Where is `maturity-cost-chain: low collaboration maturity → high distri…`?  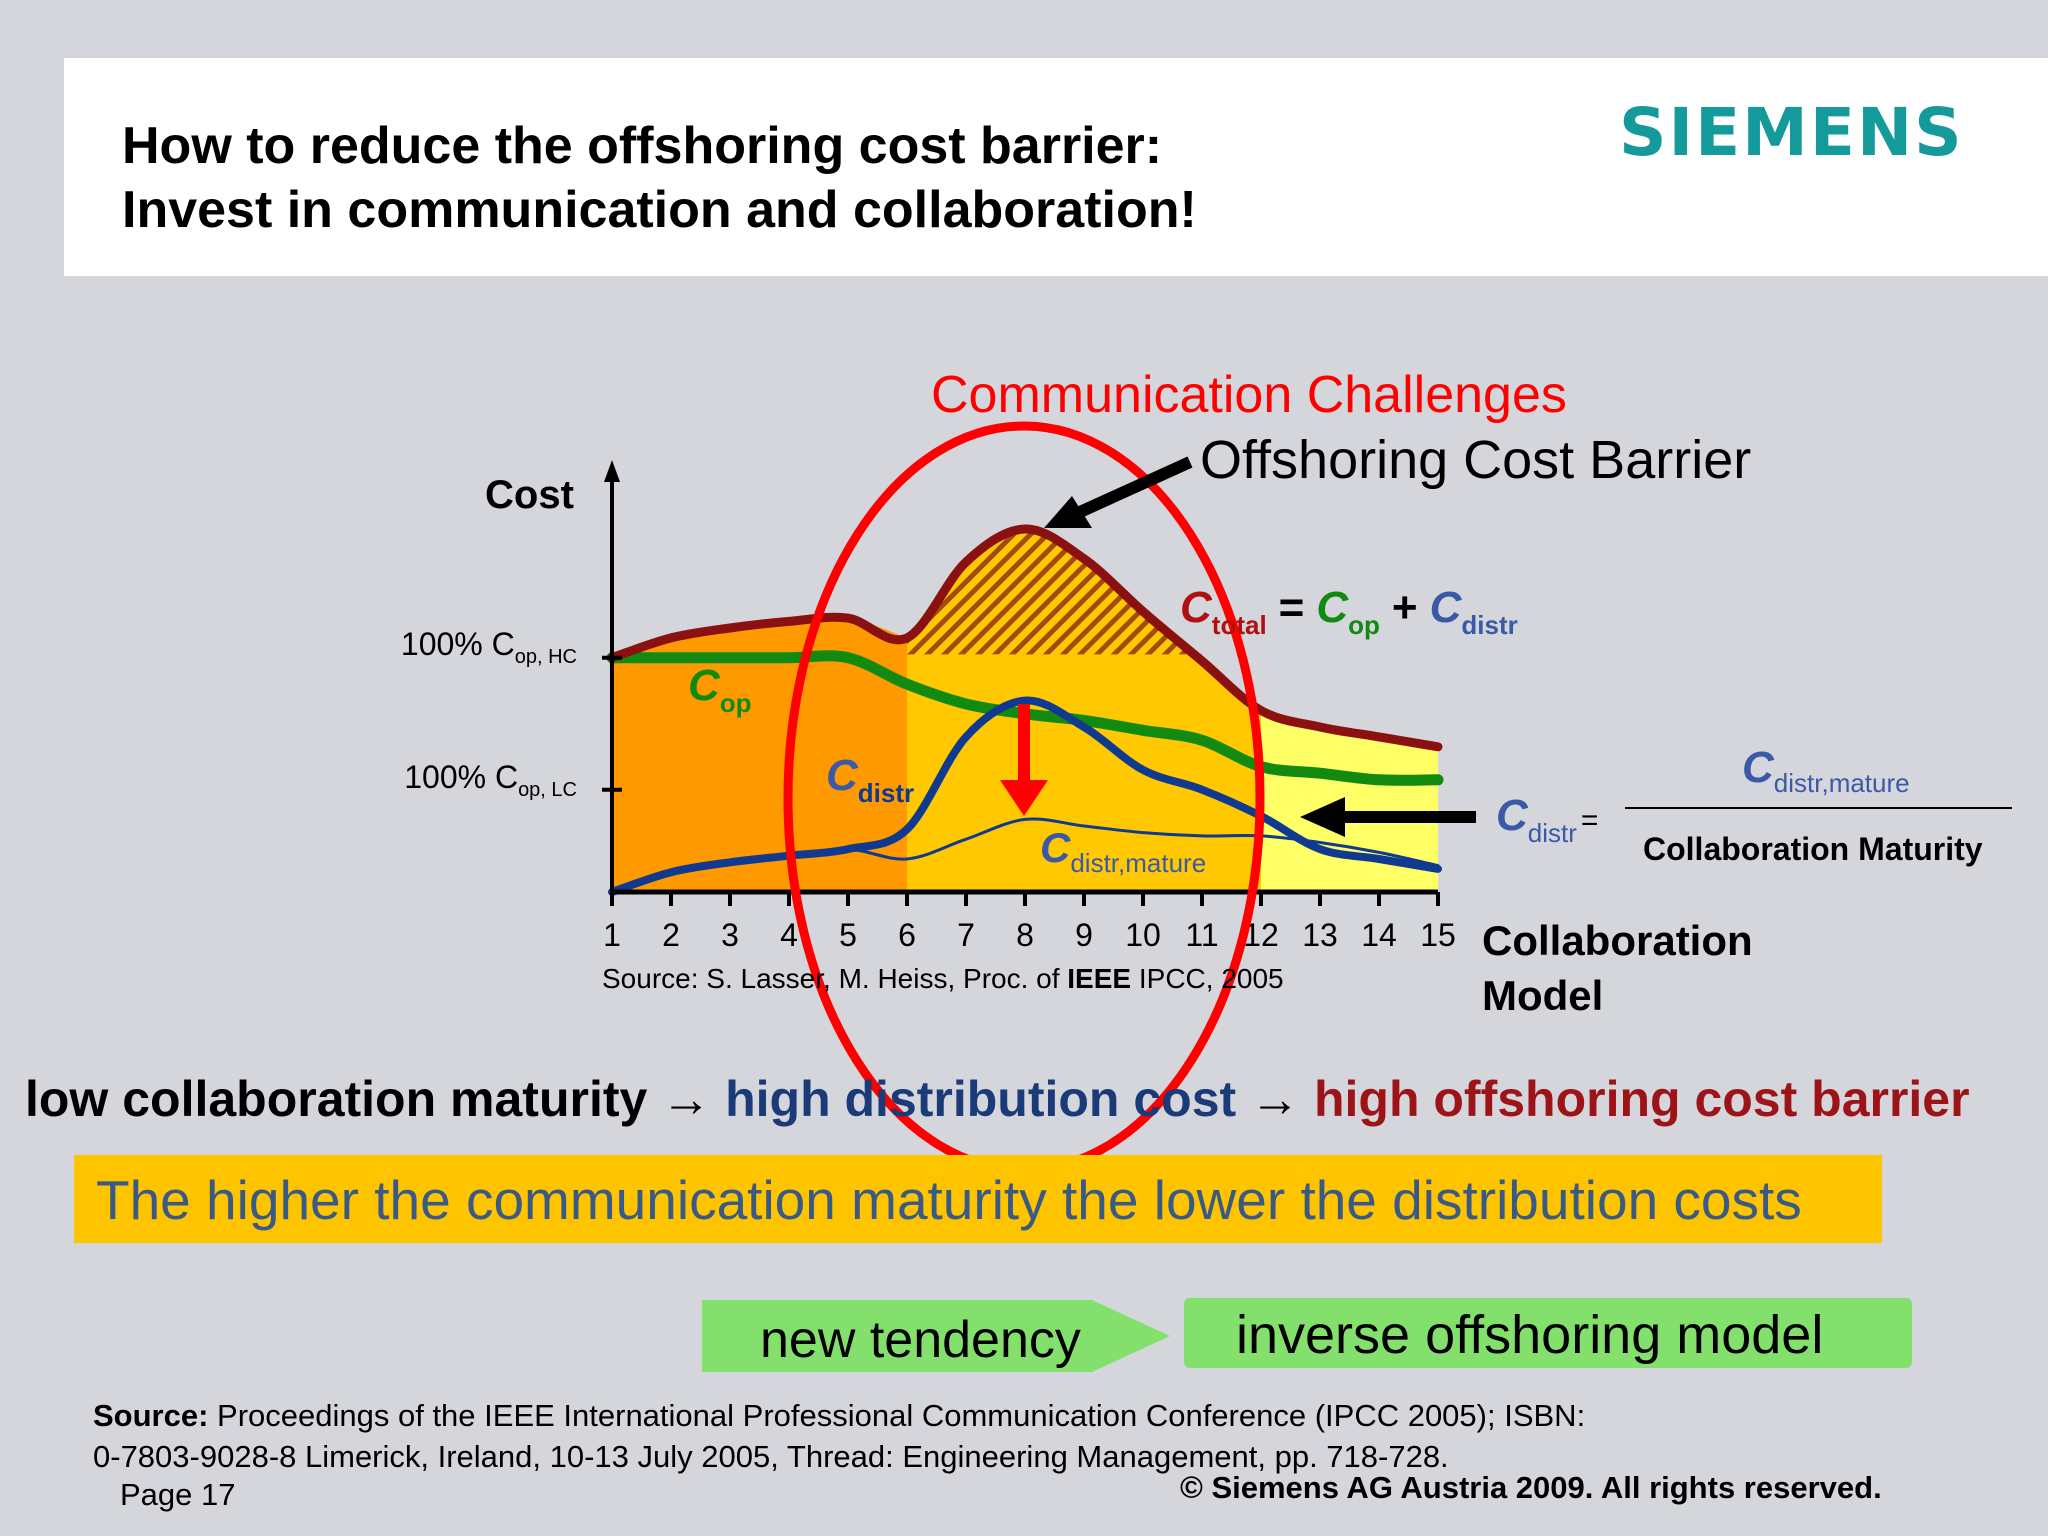
maturity-cost-chain: low collaboration maturity → high distri… is located at coordinates (997, 1099).